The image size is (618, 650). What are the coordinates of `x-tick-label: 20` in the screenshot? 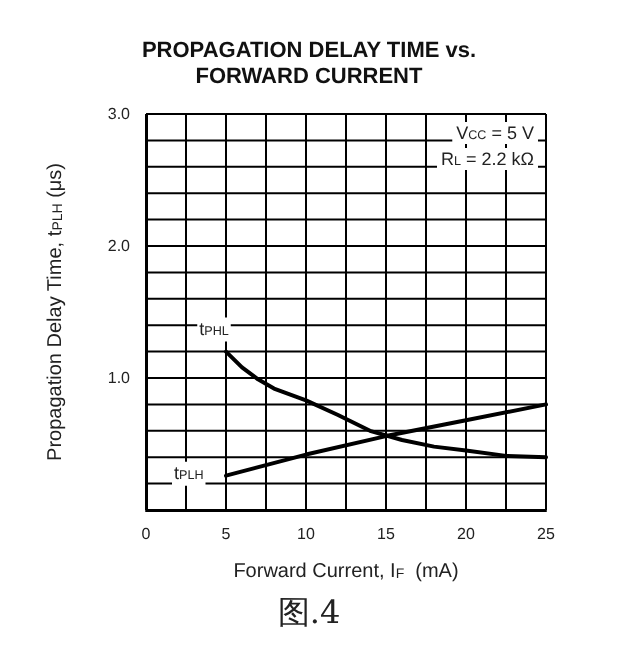 It's located at (466, 534).